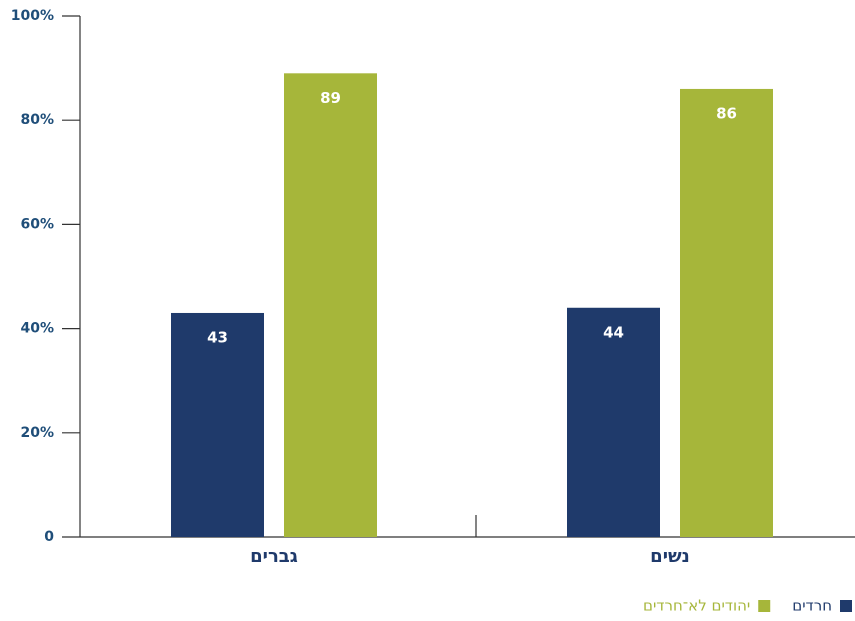 Image resolution: width=855 pixels, height=621 pixels. Describe the element at coordinates (37, 224) in the screenshot. I see `y-tick-label: 60%` at that location.